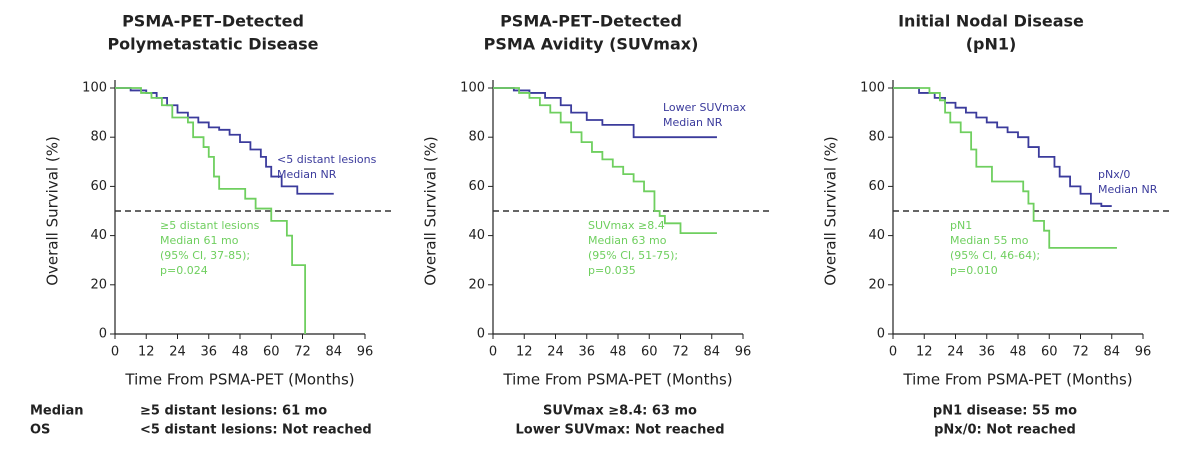  I want to click on footer-stat: pNx/0: Not reached, so click(1005, 430).